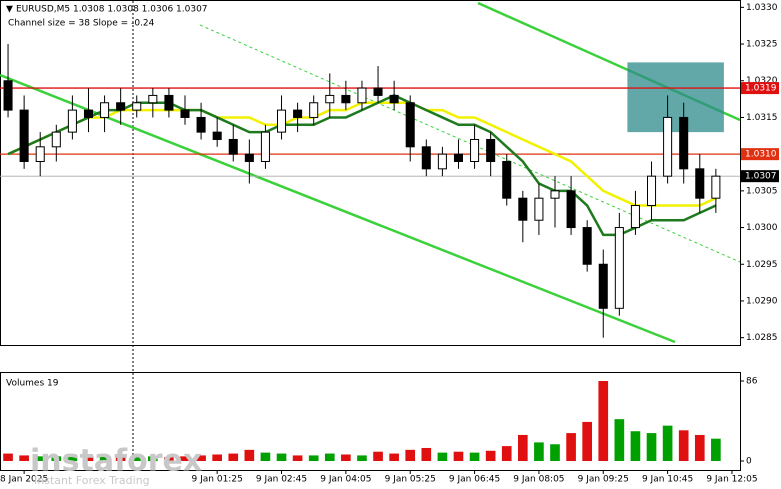 Image resolution: width=781 pixels, height=489 pixels. Describe the element at coordinates (9, 10) in the screenshot. I see `symbol-marker: ▼` at that location.